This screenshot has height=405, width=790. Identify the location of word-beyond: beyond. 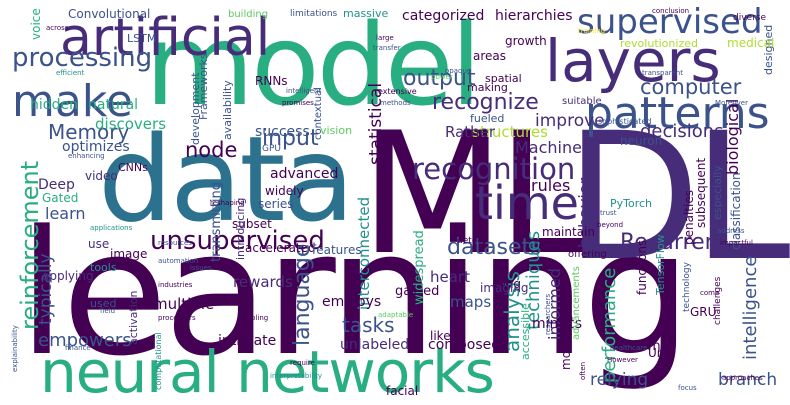
(610, 225).